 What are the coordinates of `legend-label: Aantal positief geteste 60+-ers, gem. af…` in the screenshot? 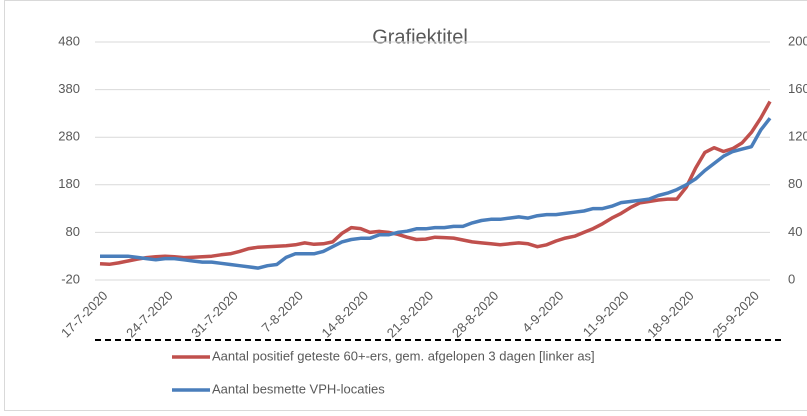 It's located at (403, 355).